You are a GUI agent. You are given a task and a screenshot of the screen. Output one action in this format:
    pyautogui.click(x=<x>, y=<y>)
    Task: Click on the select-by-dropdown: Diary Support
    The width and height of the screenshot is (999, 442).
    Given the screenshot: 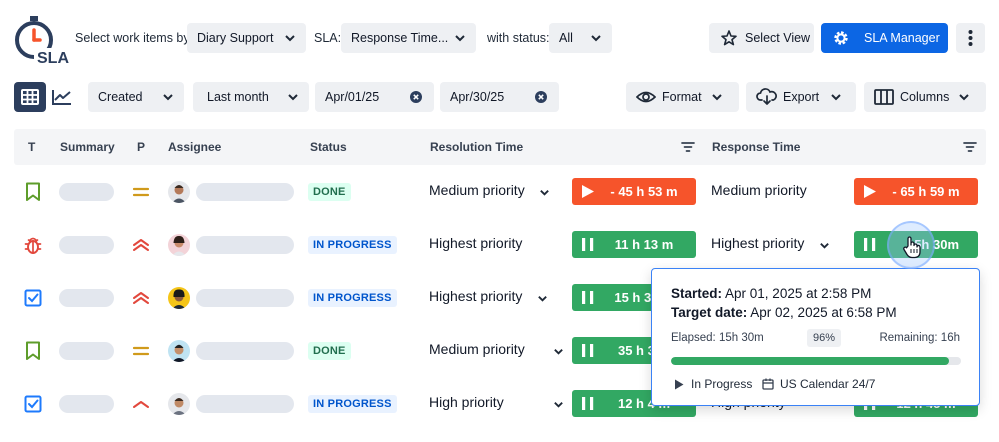 What is the action you would take?
    pyautogui.click(x=246, y=38)
    